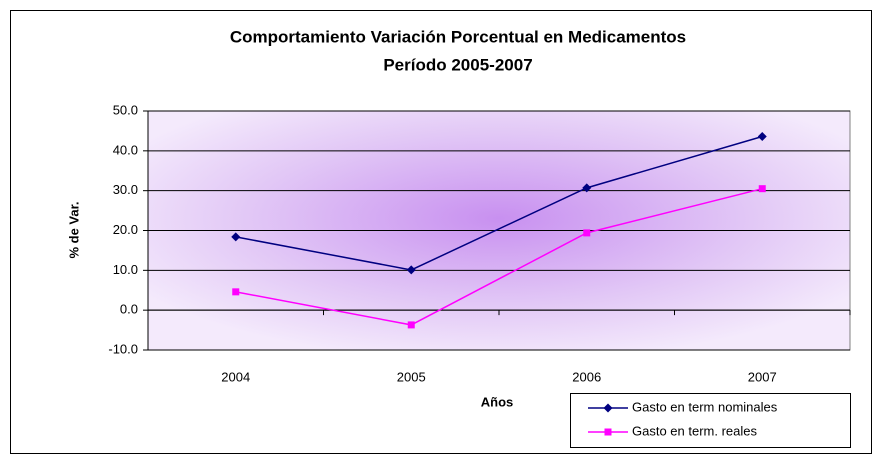 This screenshot has height=464, width=882. What do you see at coordinates (125, 269) in the screenshot?
I see `y-tick-label: 10.0` at bounding box center [125, 269].